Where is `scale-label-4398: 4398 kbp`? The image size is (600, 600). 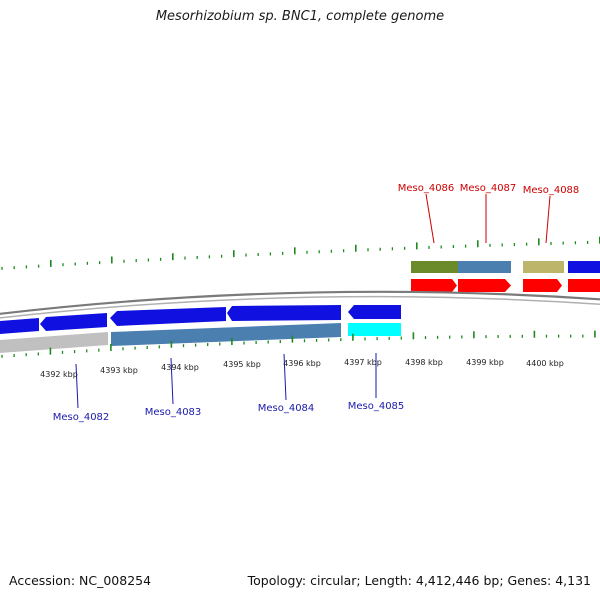
scale-label-4398: 4398 kbp is located at coordinates (424, 362).